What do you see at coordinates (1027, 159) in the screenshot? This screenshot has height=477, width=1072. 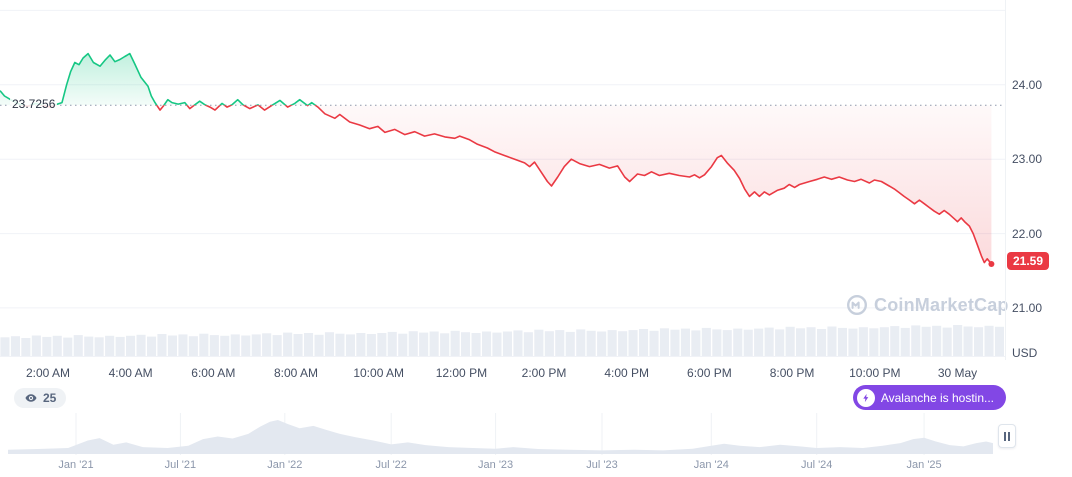 I see `y-axis-label: 23.00` at bounding box center [1027, 159].